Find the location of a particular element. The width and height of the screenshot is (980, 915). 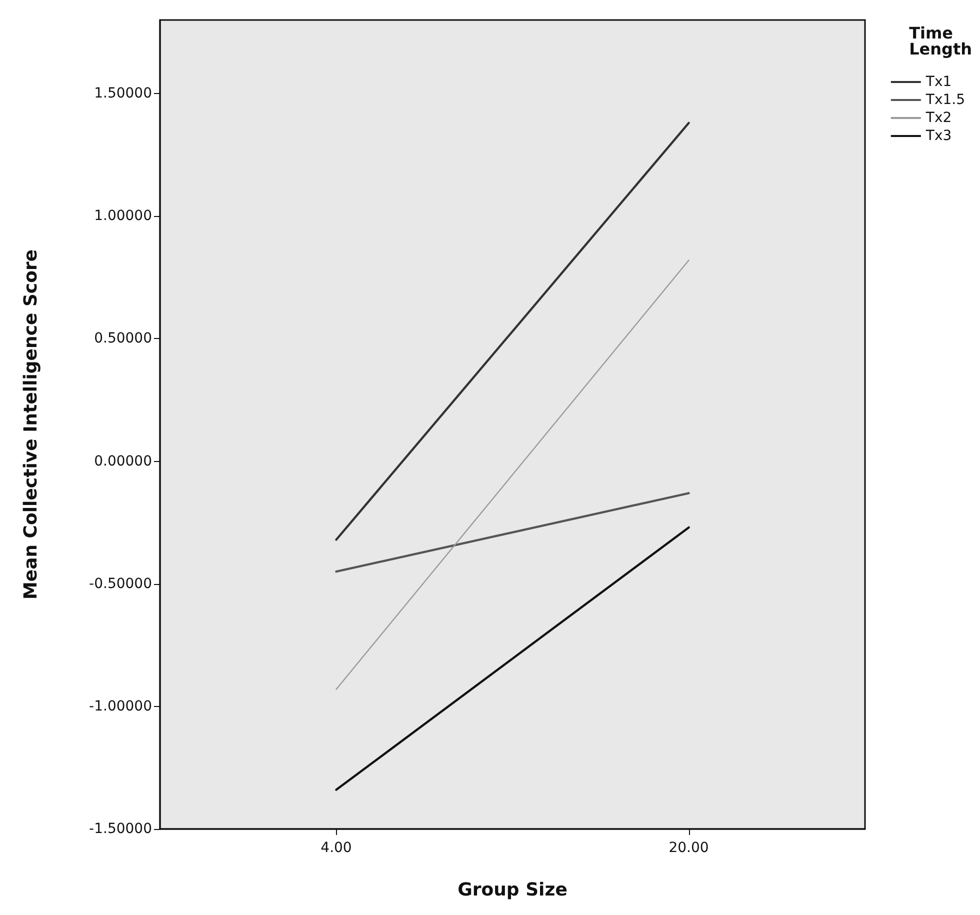

y-tick-label: 1.50000 is located at coordinates (123, 94).